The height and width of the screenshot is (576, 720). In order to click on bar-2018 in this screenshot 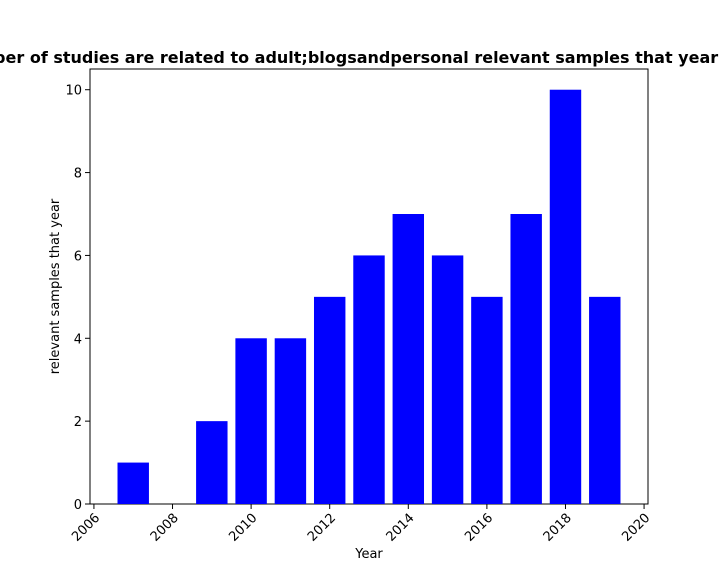, I will do `click(565, 296)`.